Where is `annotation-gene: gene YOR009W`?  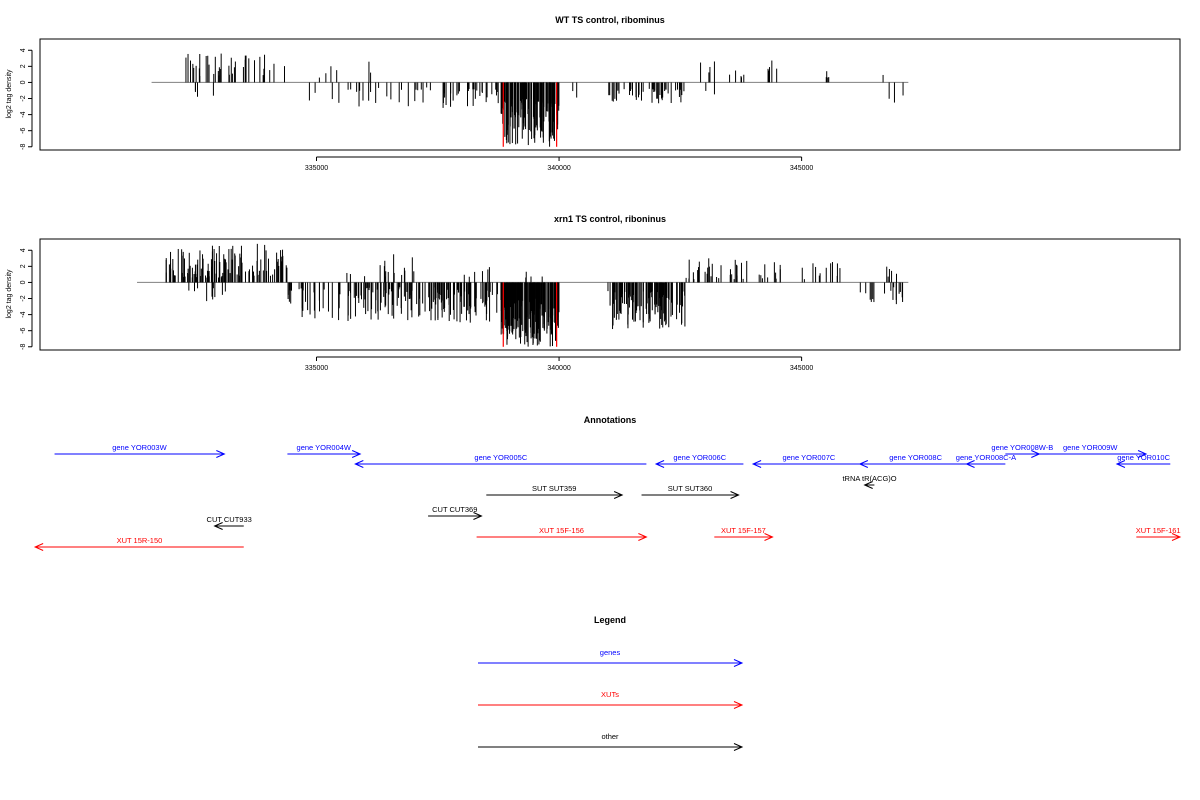 annotation-gene: gene YOR009W is located at coordinates (1091, 450).